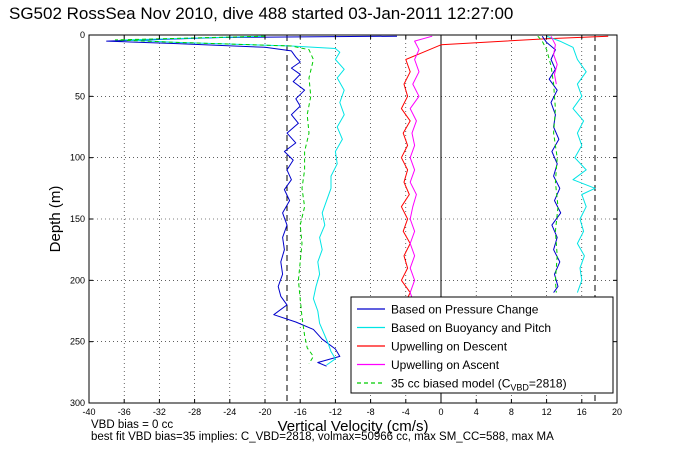 This screenshot has width=681, height=454. I want to click on x-tick-label: -20, so click(264, 412).